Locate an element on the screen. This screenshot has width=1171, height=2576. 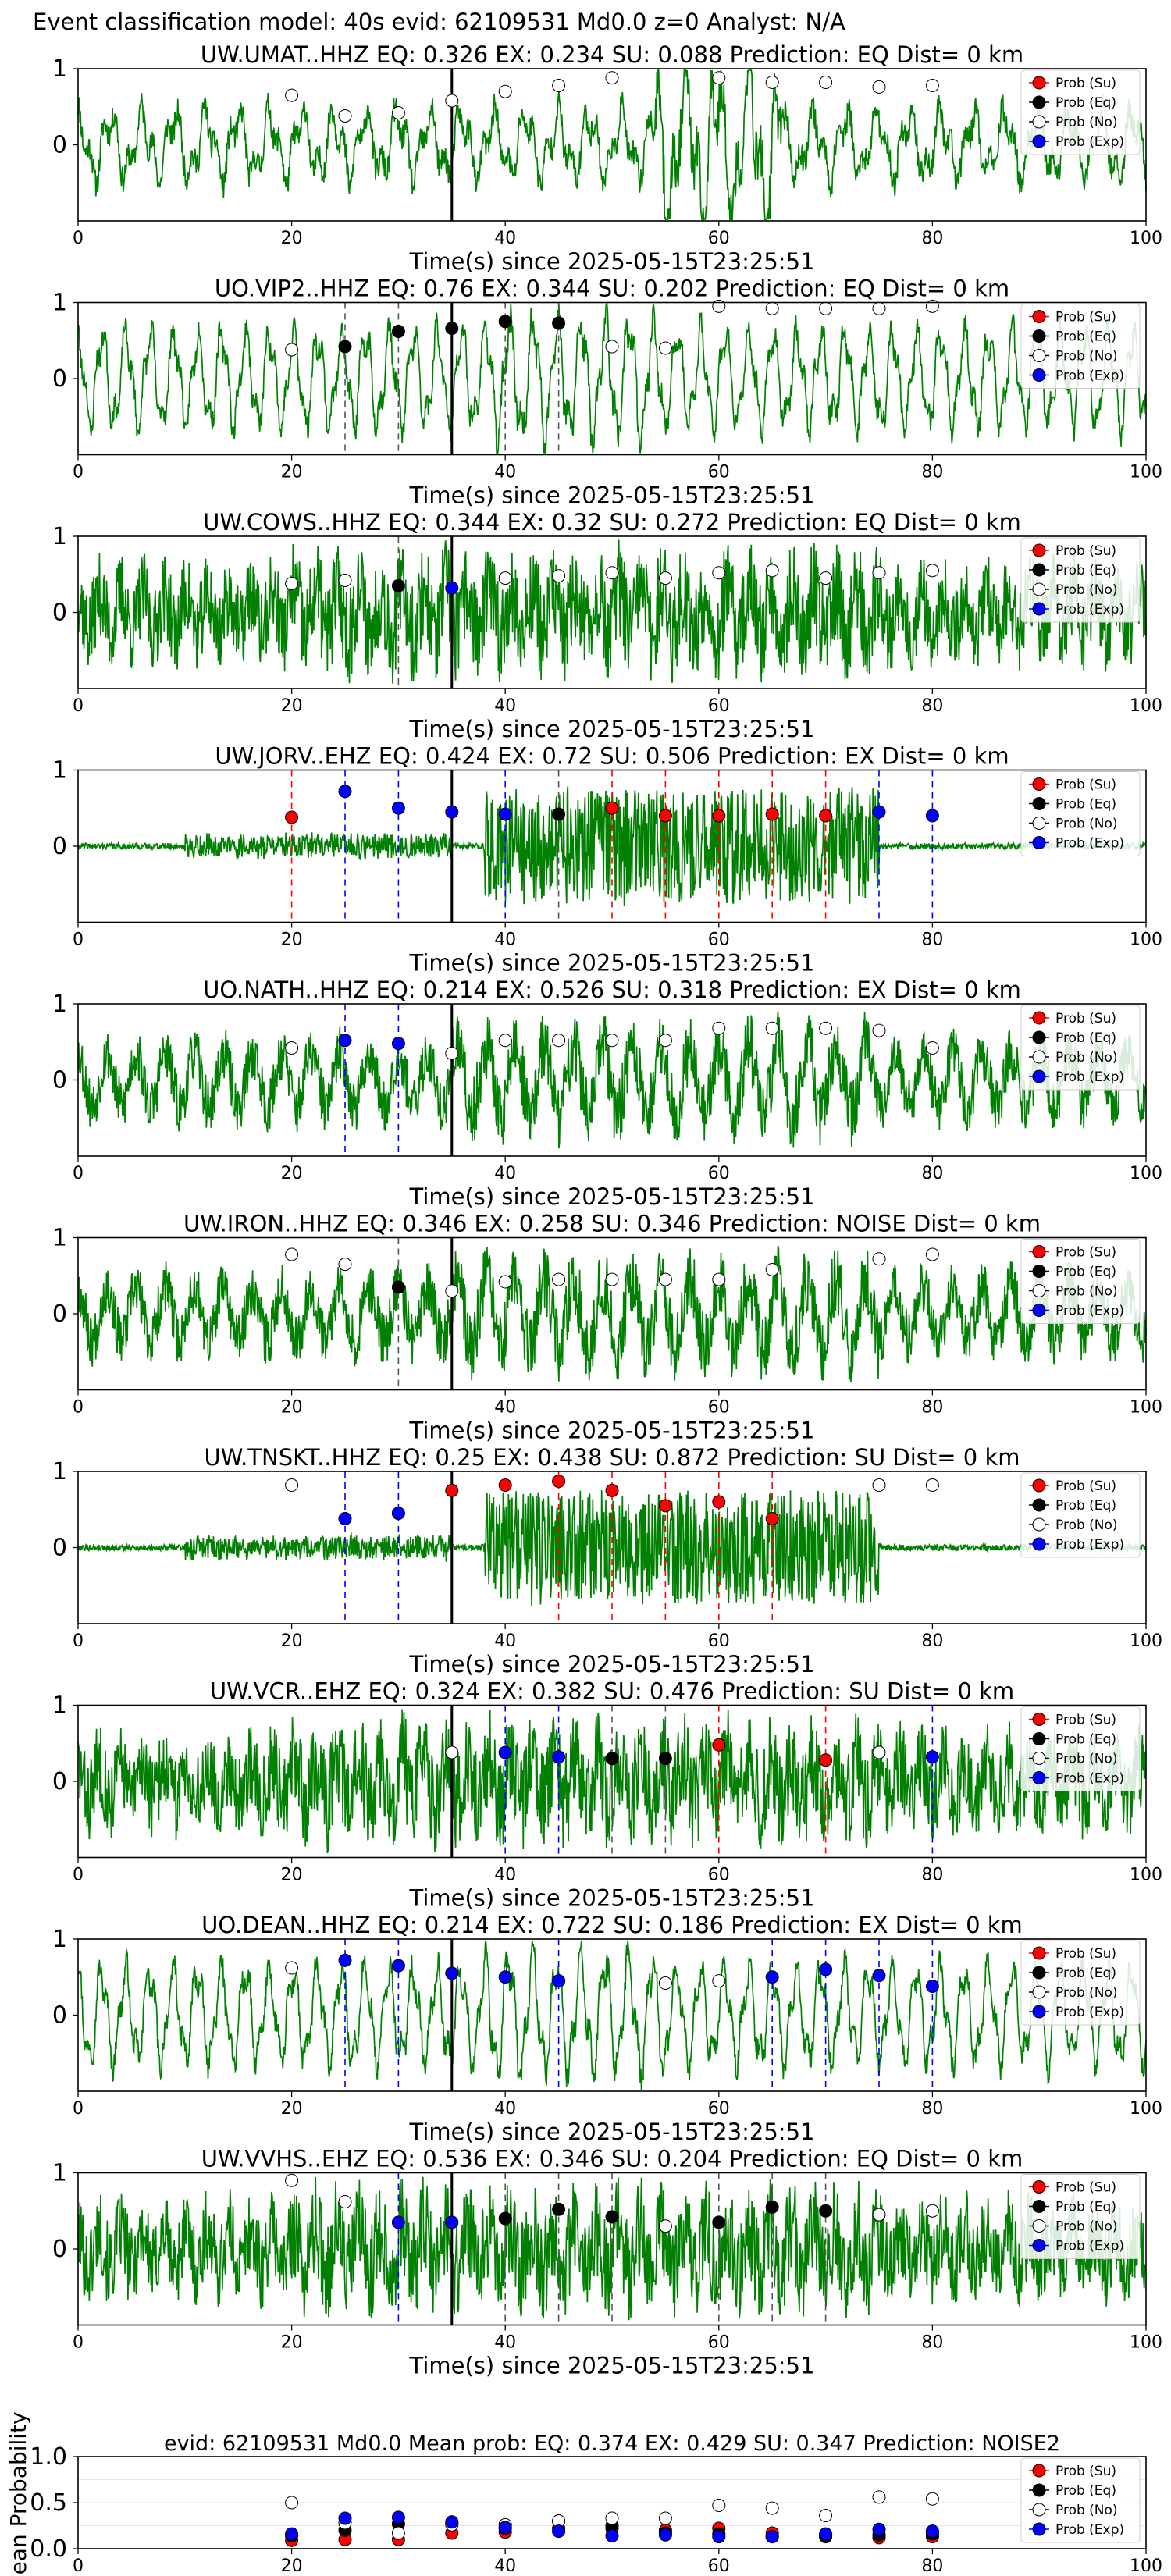
legend: Prob (Su) Prob (Eq) Prob (No) Prob (Exp) is located at coordinates (1080, 813).